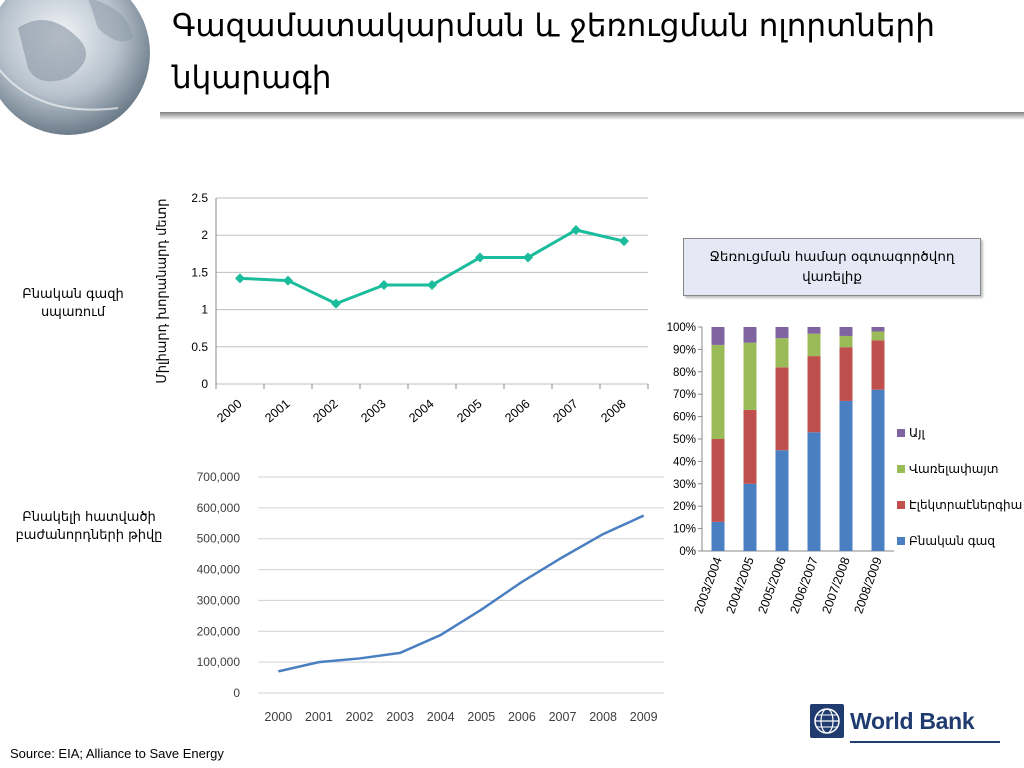  Describe the element at coordinates (644, 717) in the screenshot. I see `x-tick-label: 2009` at that location.